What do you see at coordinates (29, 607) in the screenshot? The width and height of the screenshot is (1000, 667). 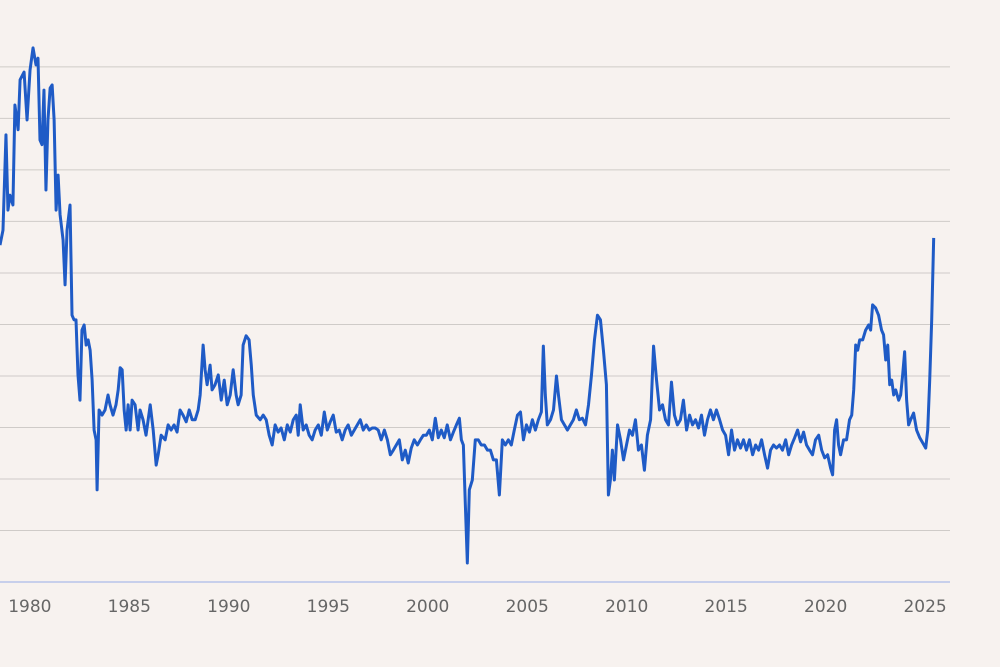 I see `x-tick-label: 1980` at bounding box center [29, 607].